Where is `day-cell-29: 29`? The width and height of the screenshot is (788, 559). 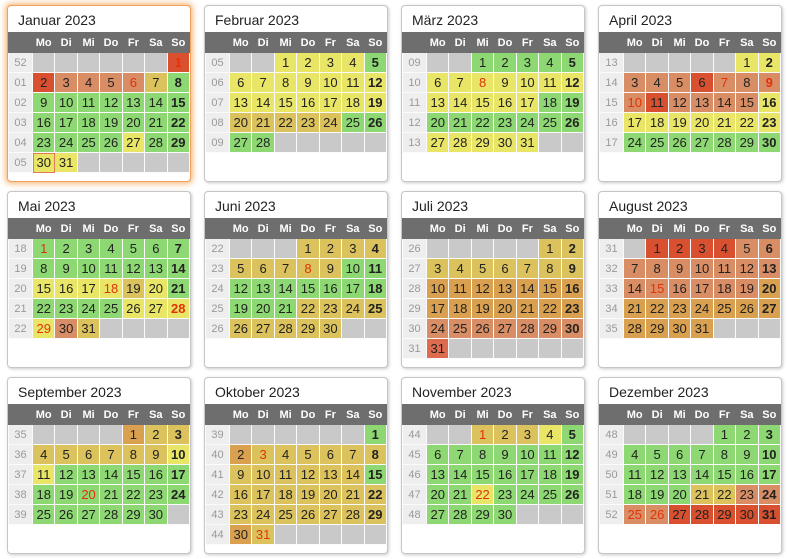
day-cell-29: 29 is located at coordinates (375, 514).